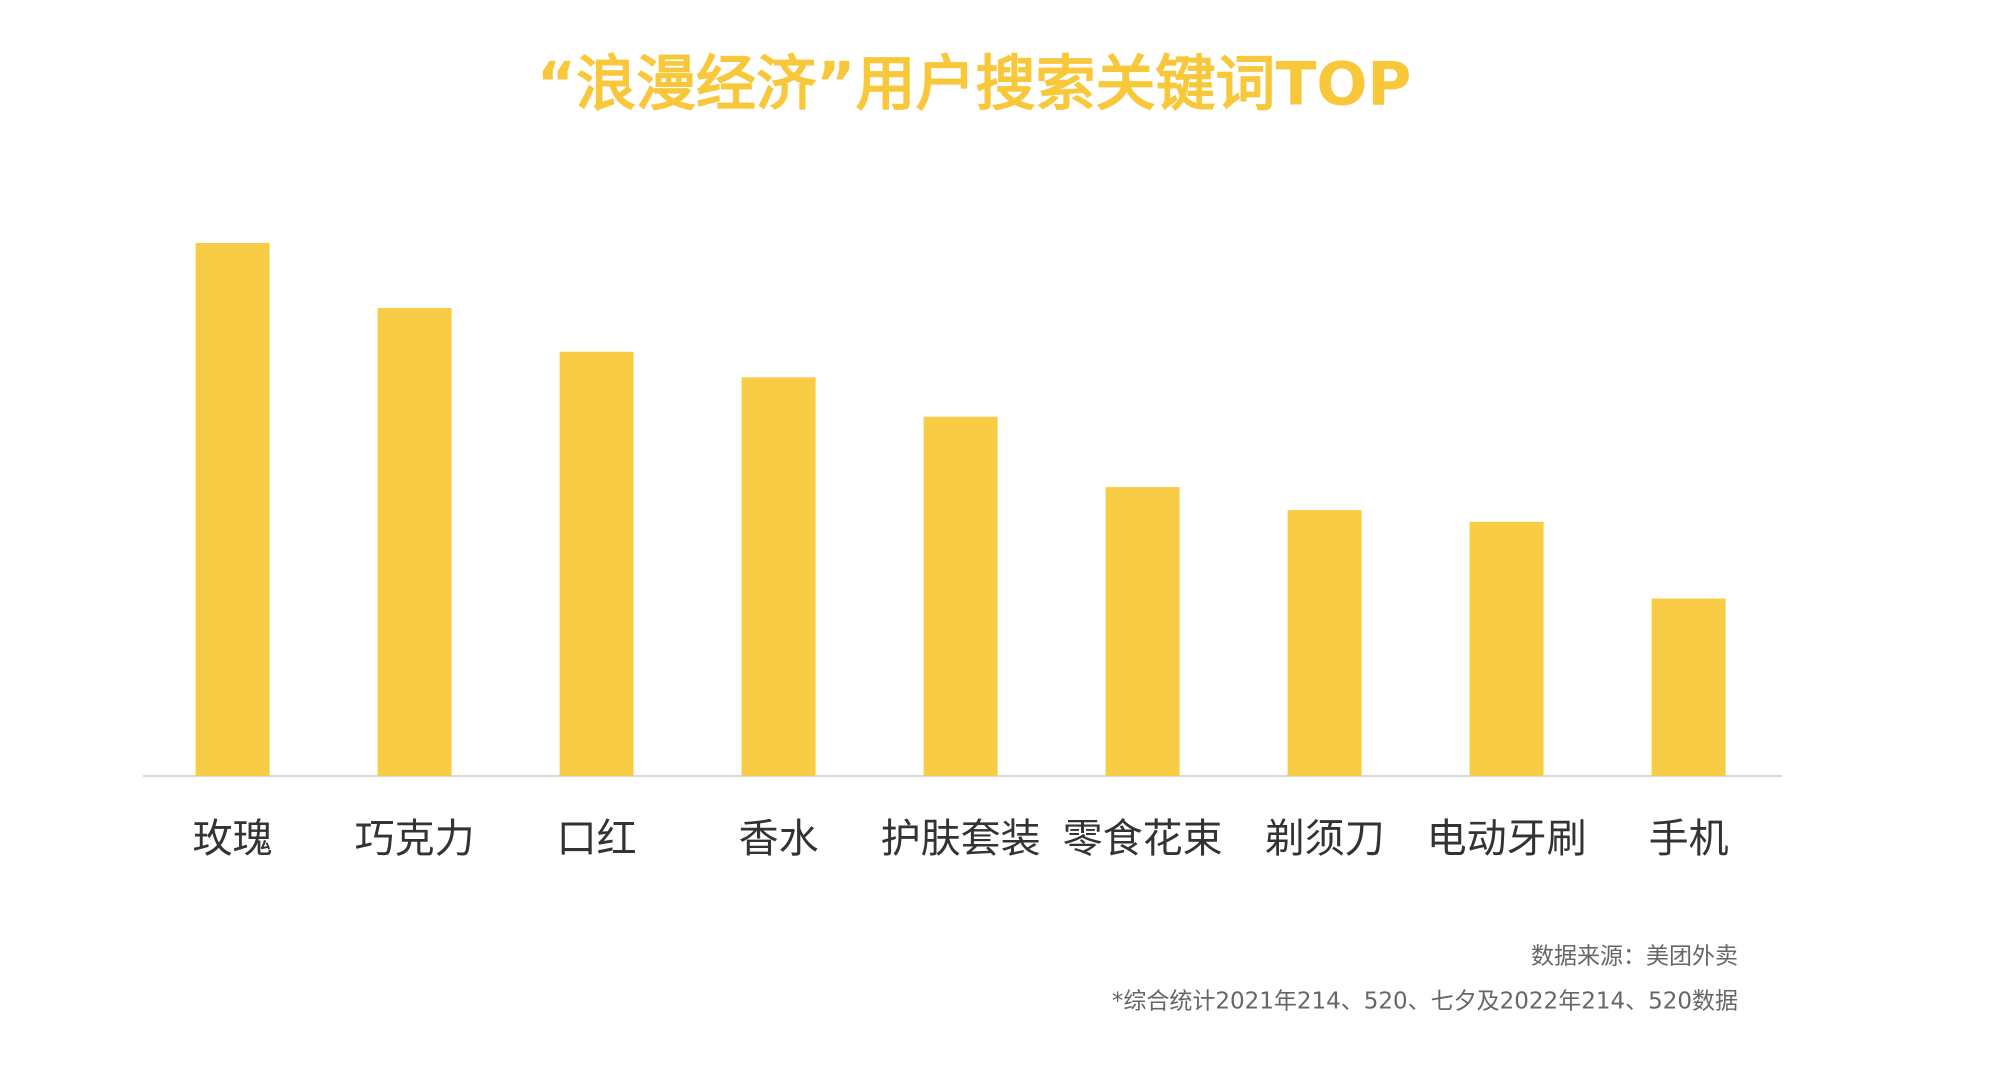  What do you see at coordinates (779, 839) in the screenshot?
I see `x-tick-label: 香水` at bounding box center [779, 839].